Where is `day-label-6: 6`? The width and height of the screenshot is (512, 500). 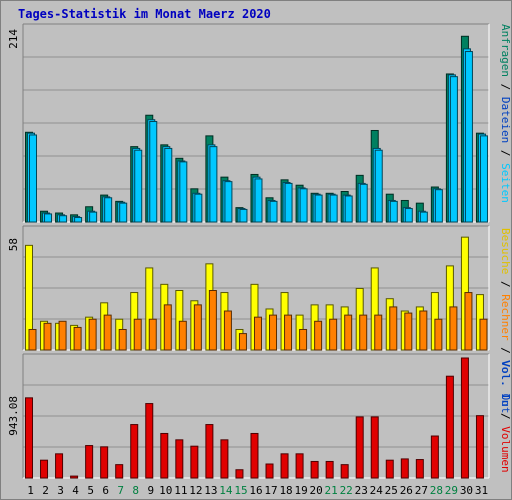
day-label-6: 6 is located at coordinates (105, 490).